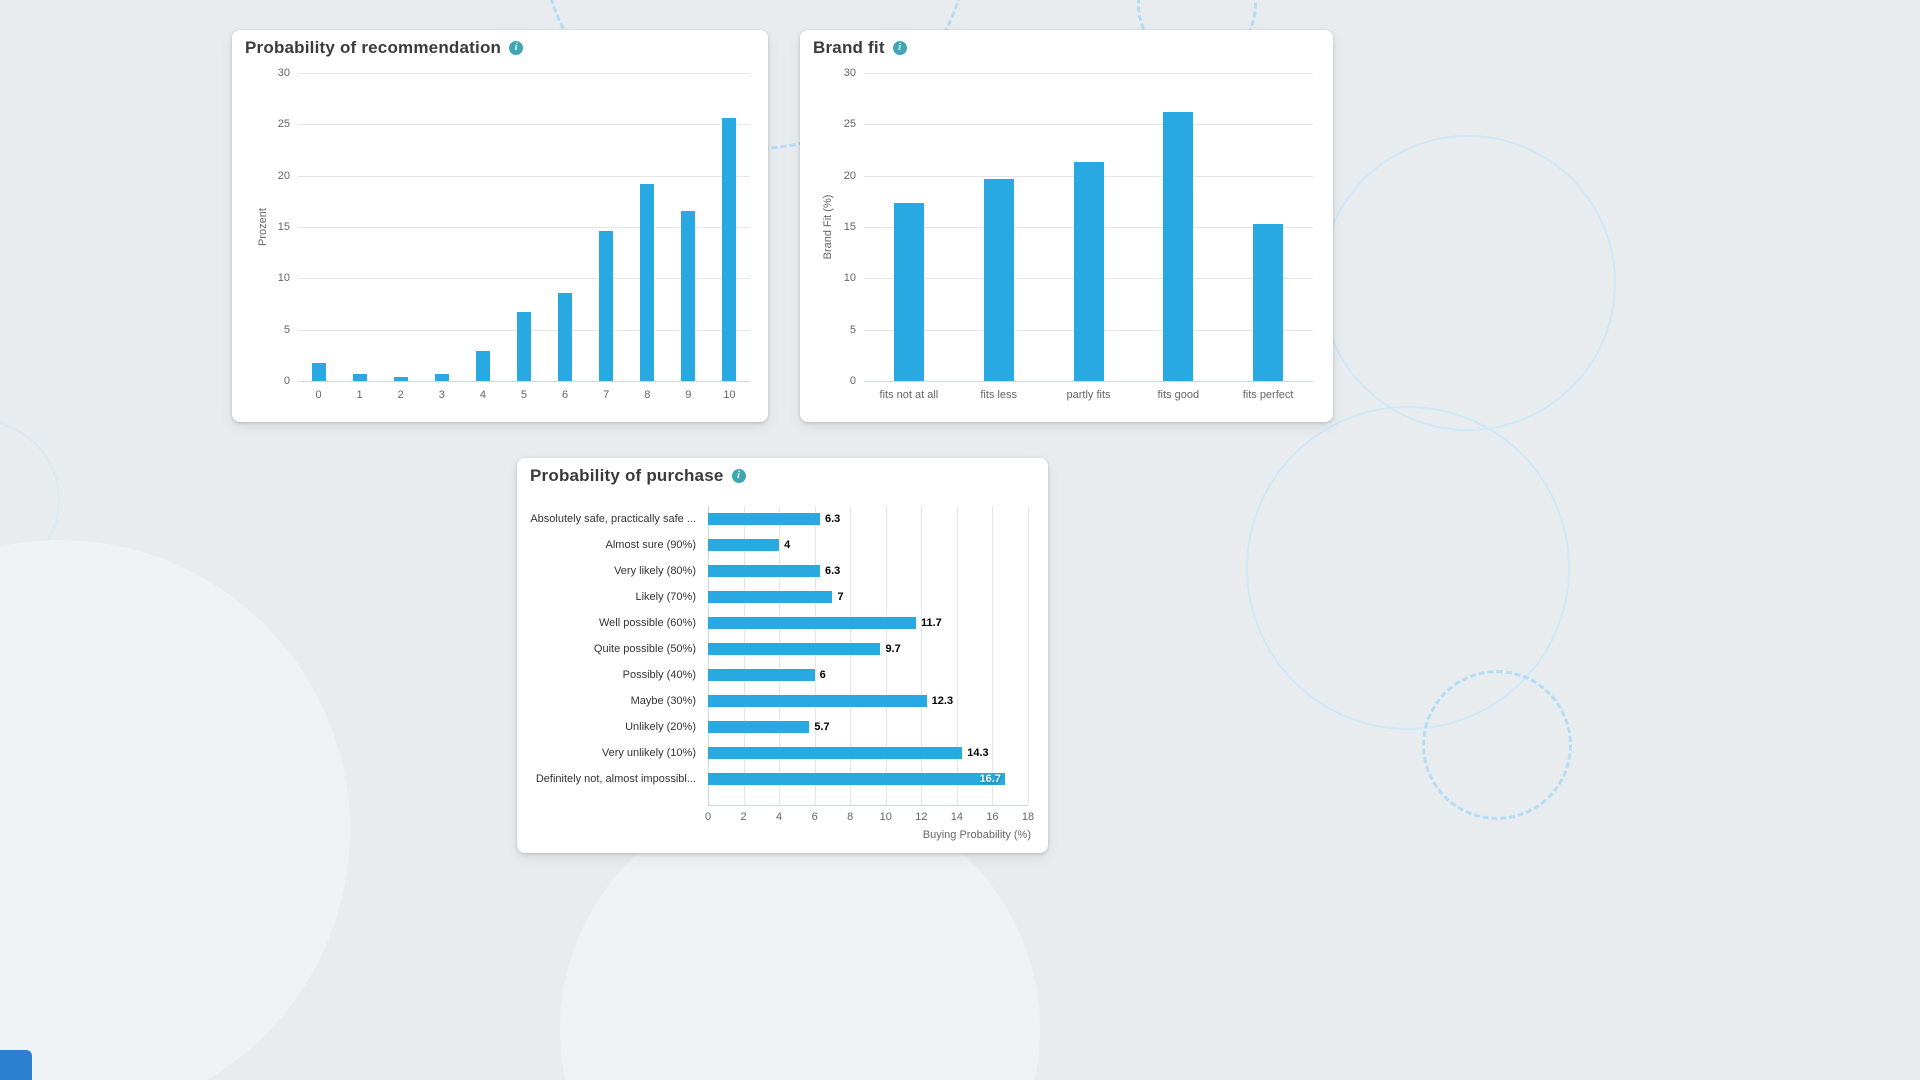  I want to click on y-axis-title: Prozent, so click(263, 227).